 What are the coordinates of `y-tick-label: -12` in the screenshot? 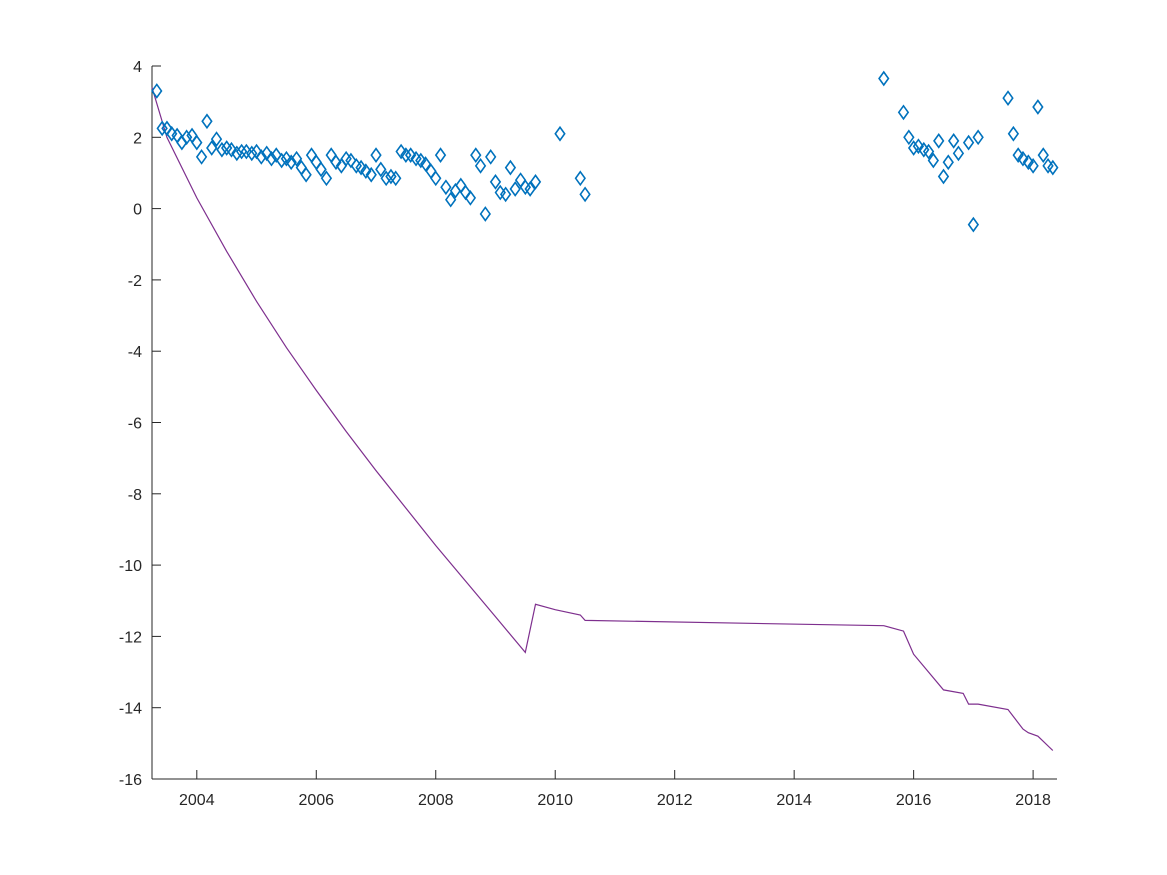 It's located at (130, 637).